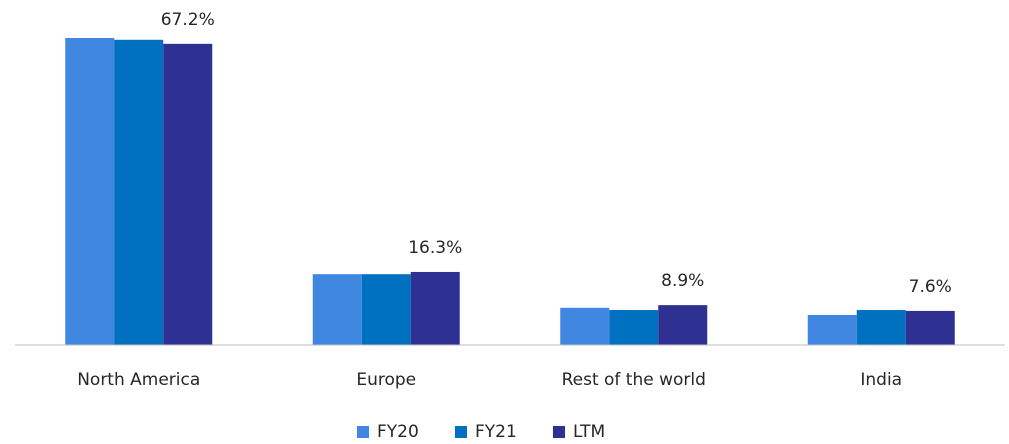 The image size is (1009, 444). I want to click on legend-label: FY20, so click(398, 432).